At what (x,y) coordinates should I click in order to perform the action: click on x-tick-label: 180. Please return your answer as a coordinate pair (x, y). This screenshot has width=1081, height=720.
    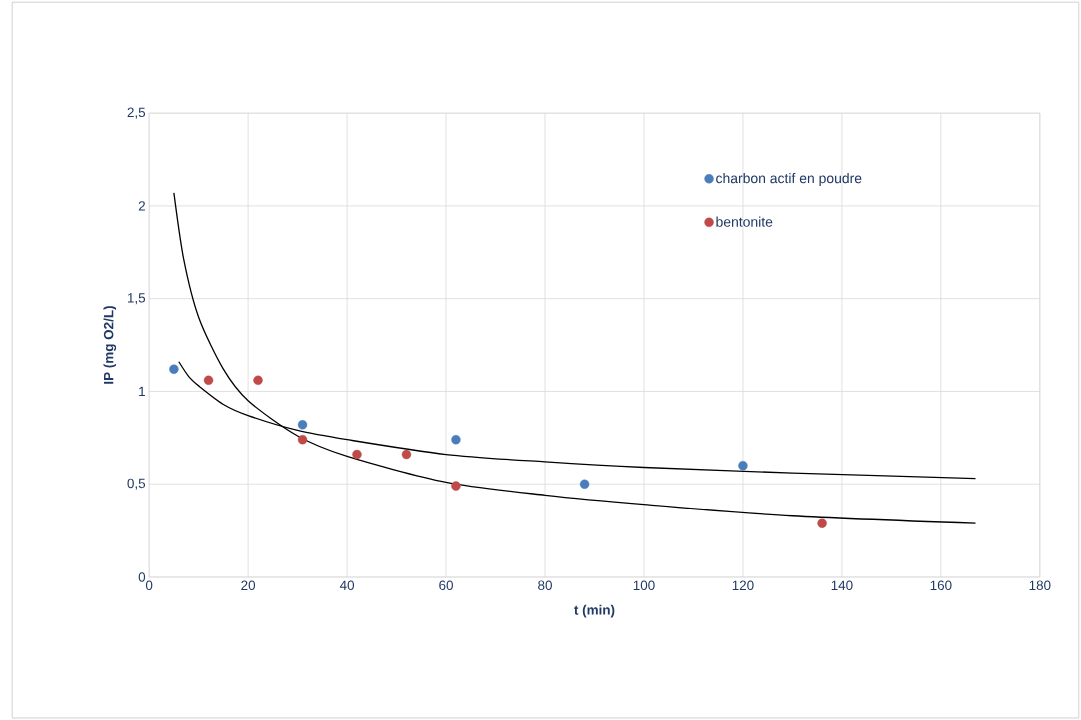
    Looking at the image, I should click on (1040, 585).